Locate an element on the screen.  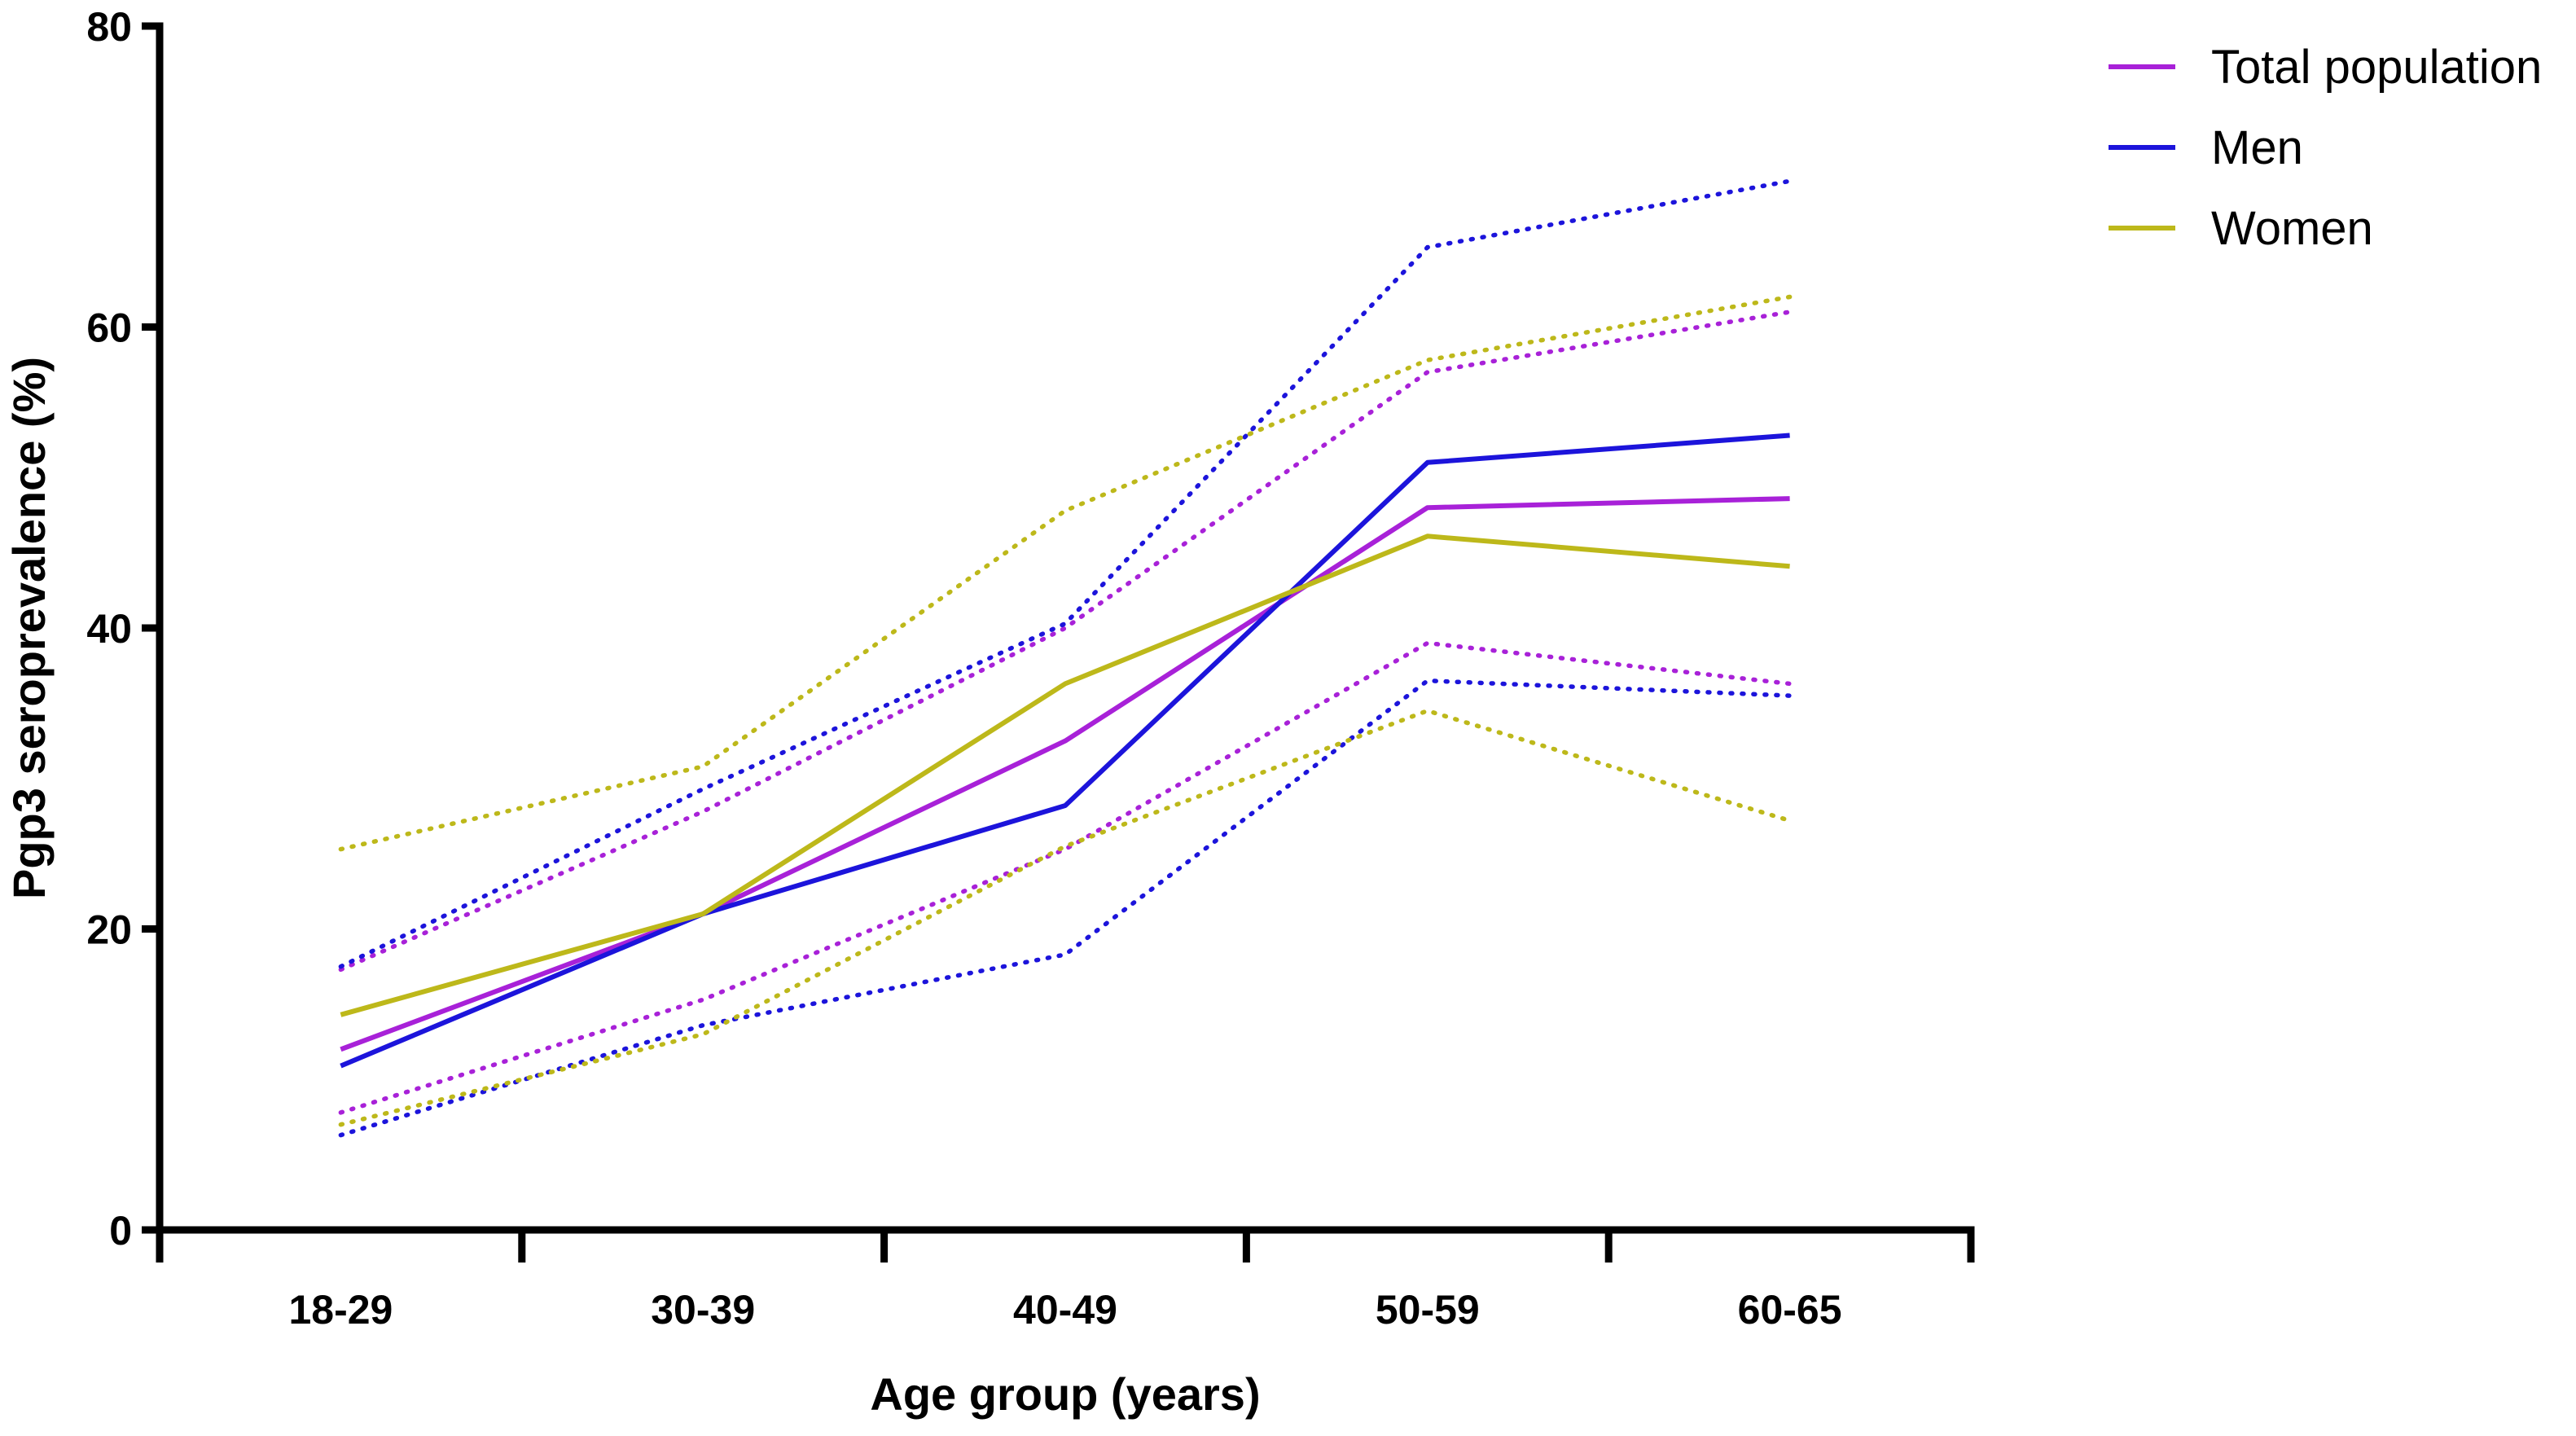
y-axis-title: Pgp3 seroprevalence (%) is located at coordinates (29, 628).